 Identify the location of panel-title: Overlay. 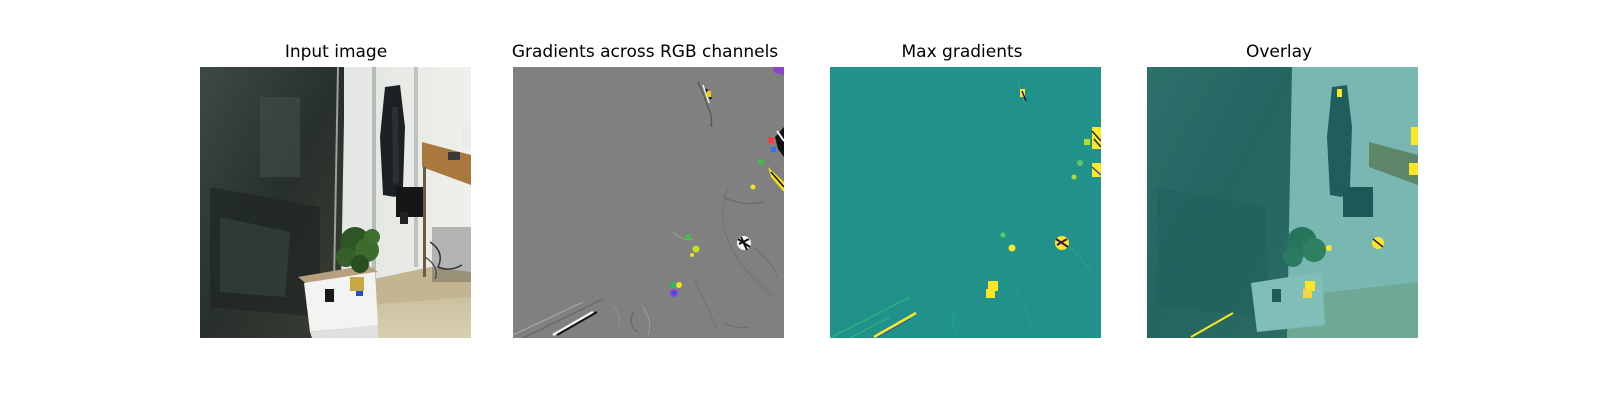
(1279, 52).